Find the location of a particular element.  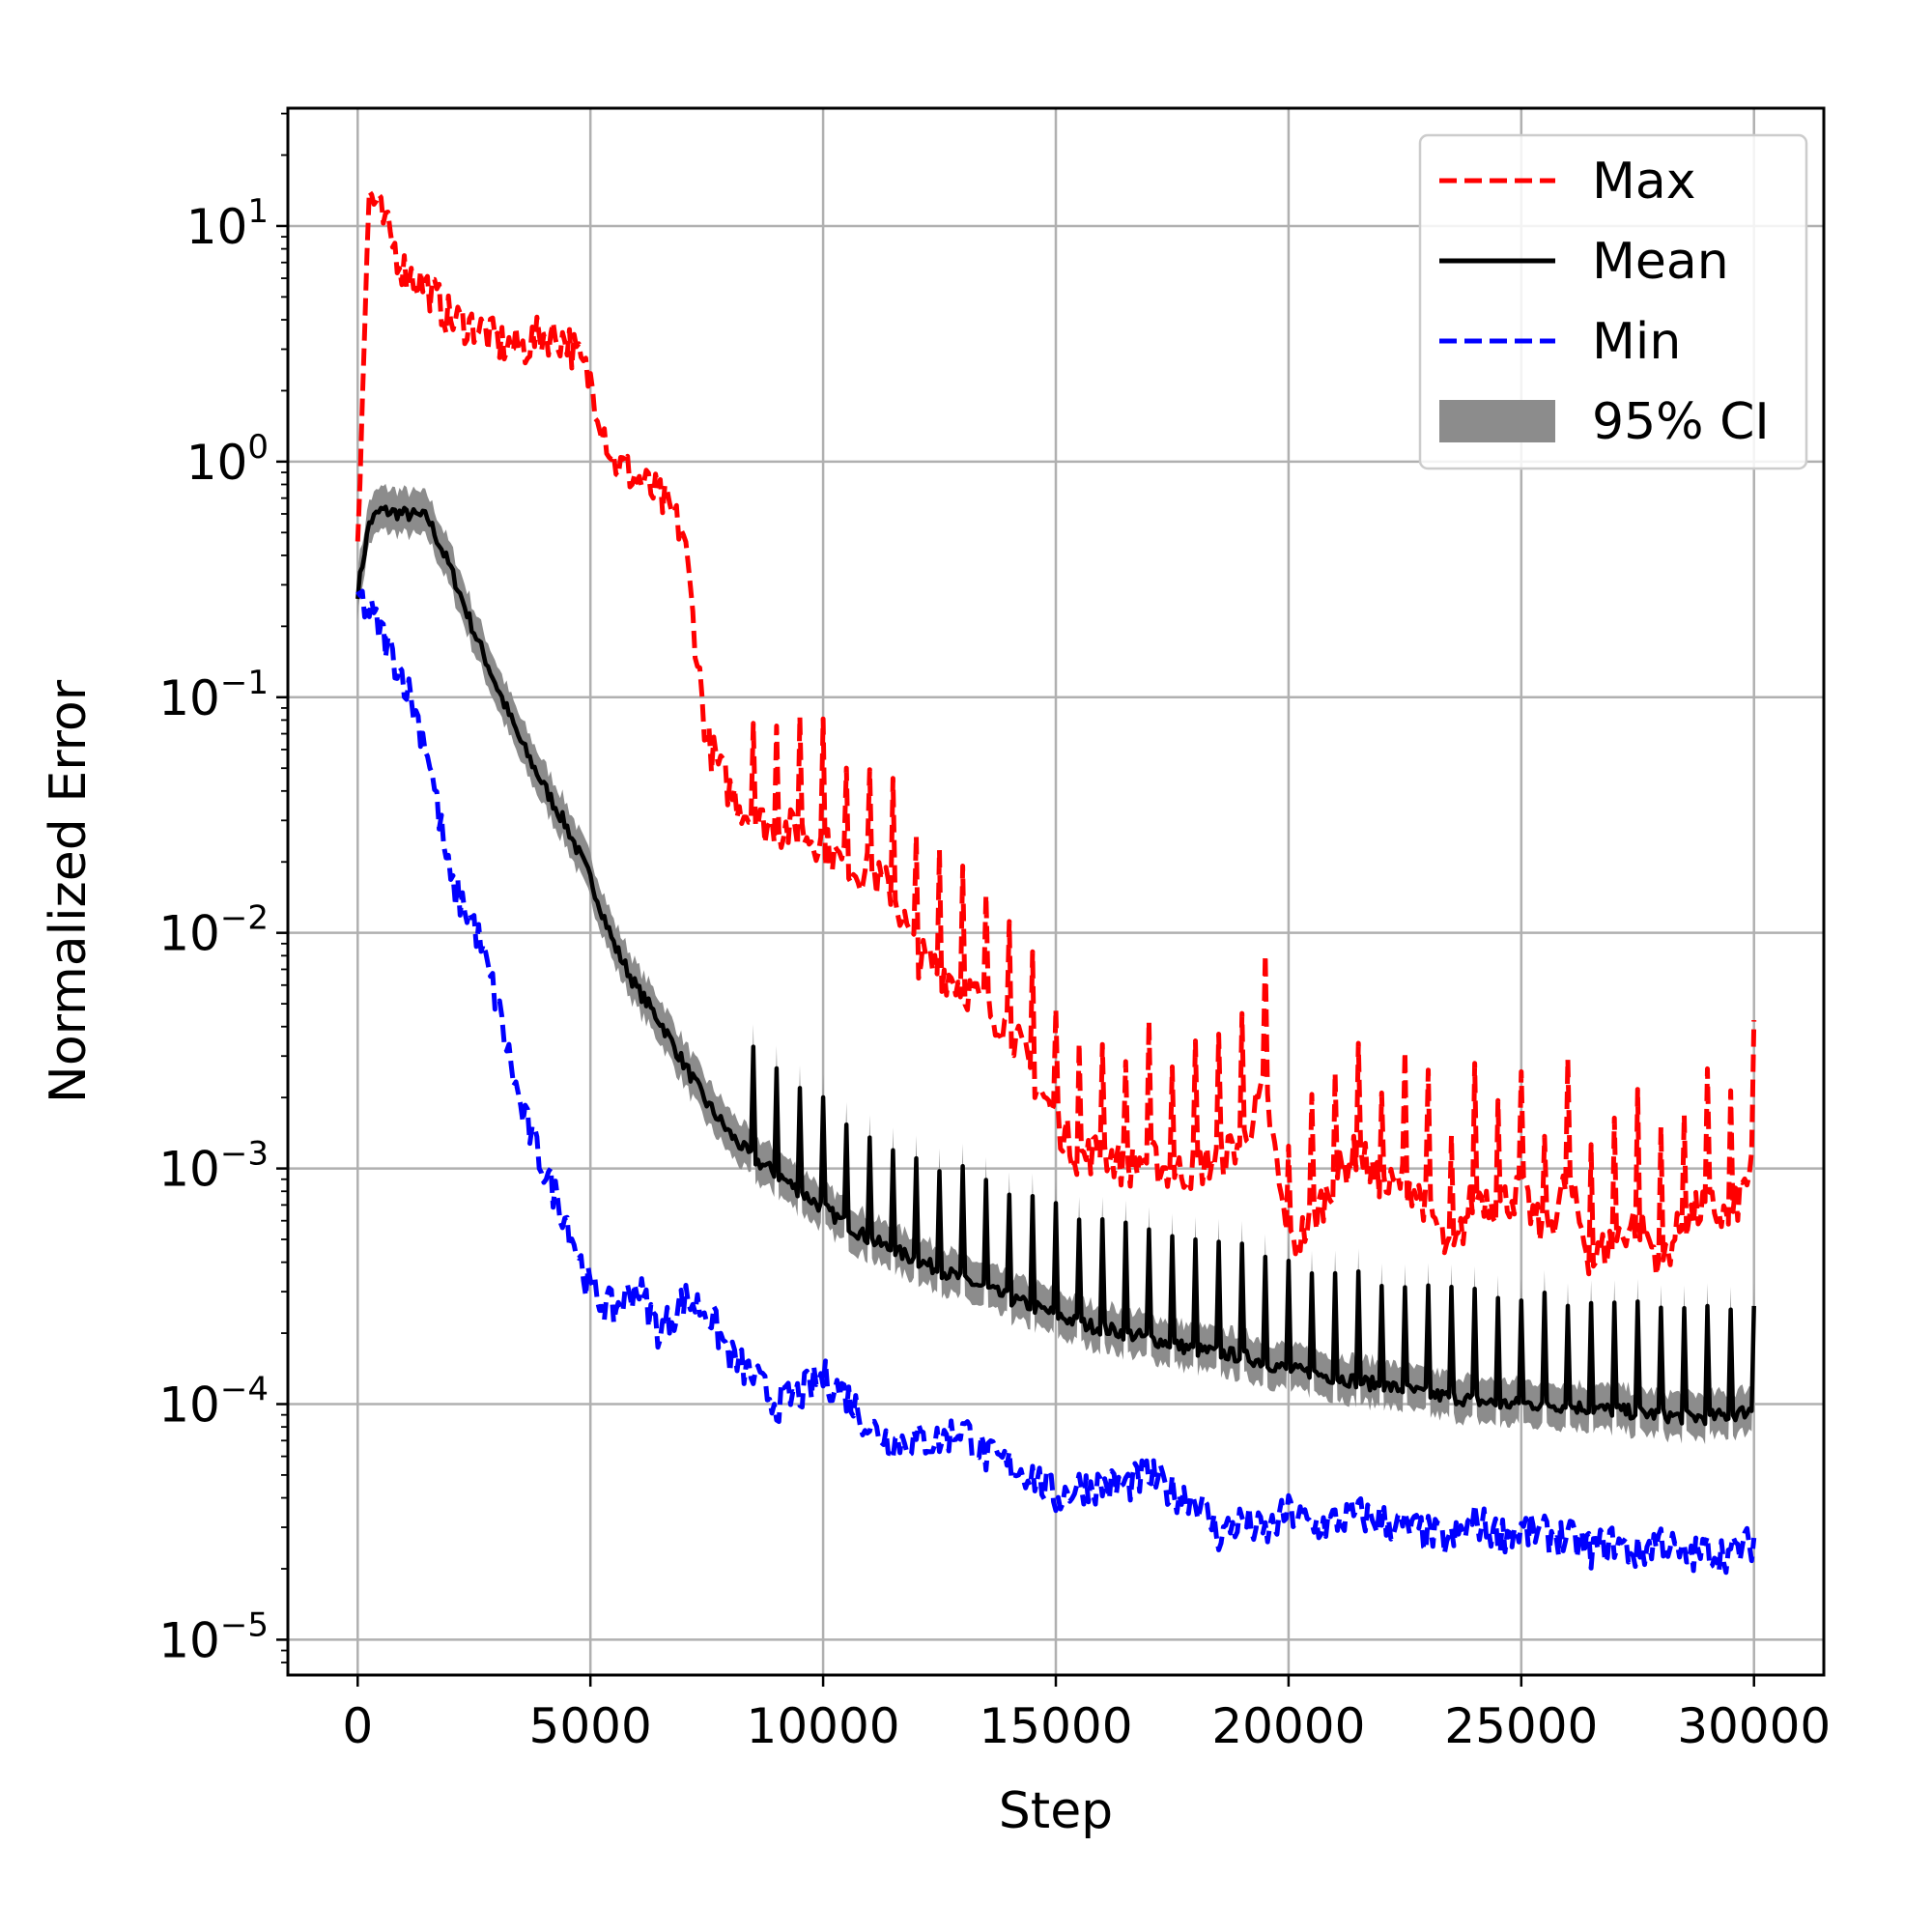

y-tick-label: 10⁻³ is located at coordinates (213, 1166).